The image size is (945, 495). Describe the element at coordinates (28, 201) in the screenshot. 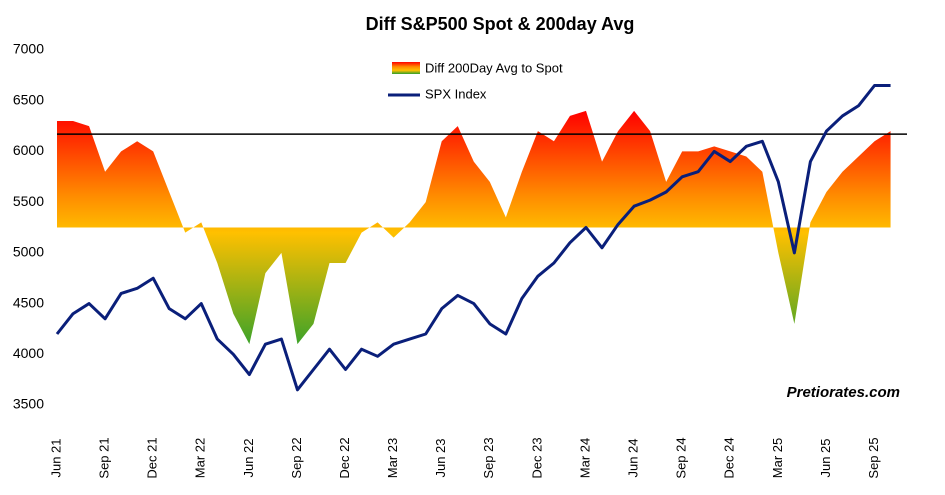

I see `y-tick-label: 5500` at that location.